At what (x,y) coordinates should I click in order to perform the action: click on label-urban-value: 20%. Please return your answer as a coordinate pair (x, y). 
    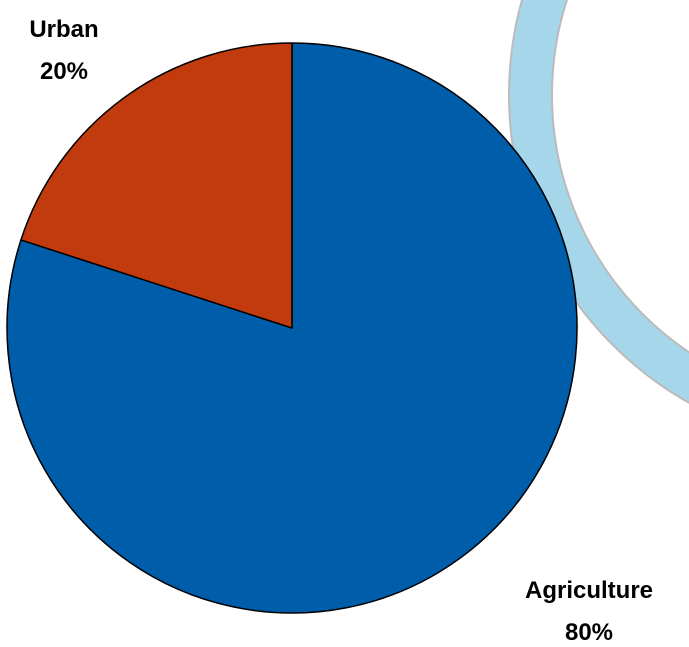
    Looking at the image, I should click on (64, 71).